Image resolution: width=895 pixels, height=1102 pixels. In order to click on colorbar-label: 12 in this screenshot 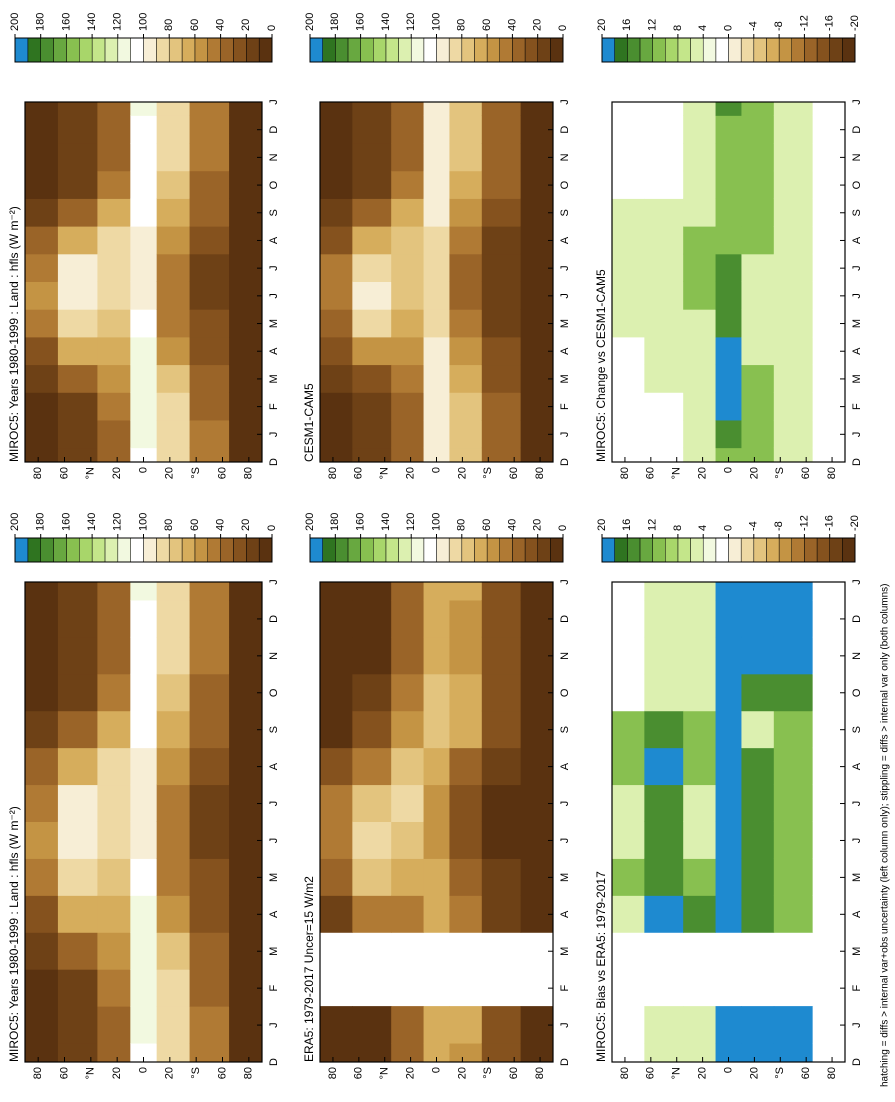, I will do `click(653, 25)`.